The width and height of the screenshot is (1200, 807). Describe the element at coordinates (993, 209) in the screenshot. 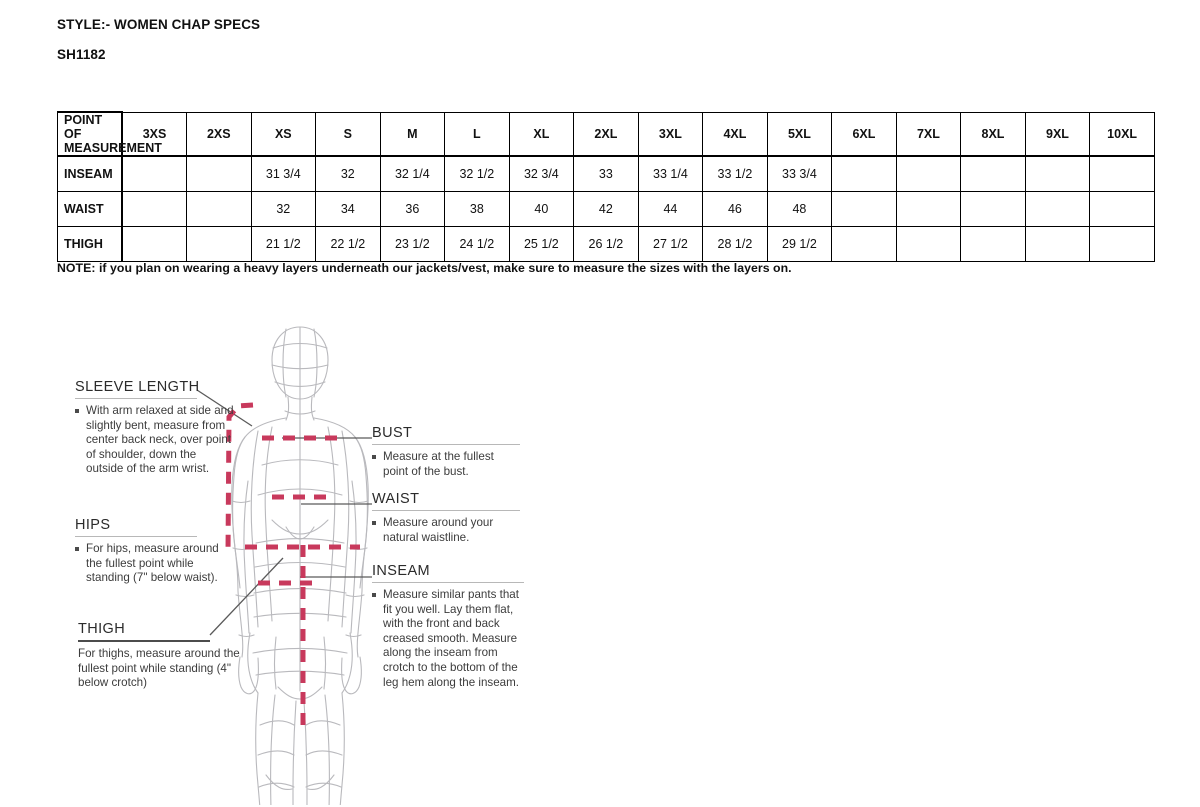

I see `cell-waist-8xl` at that location.